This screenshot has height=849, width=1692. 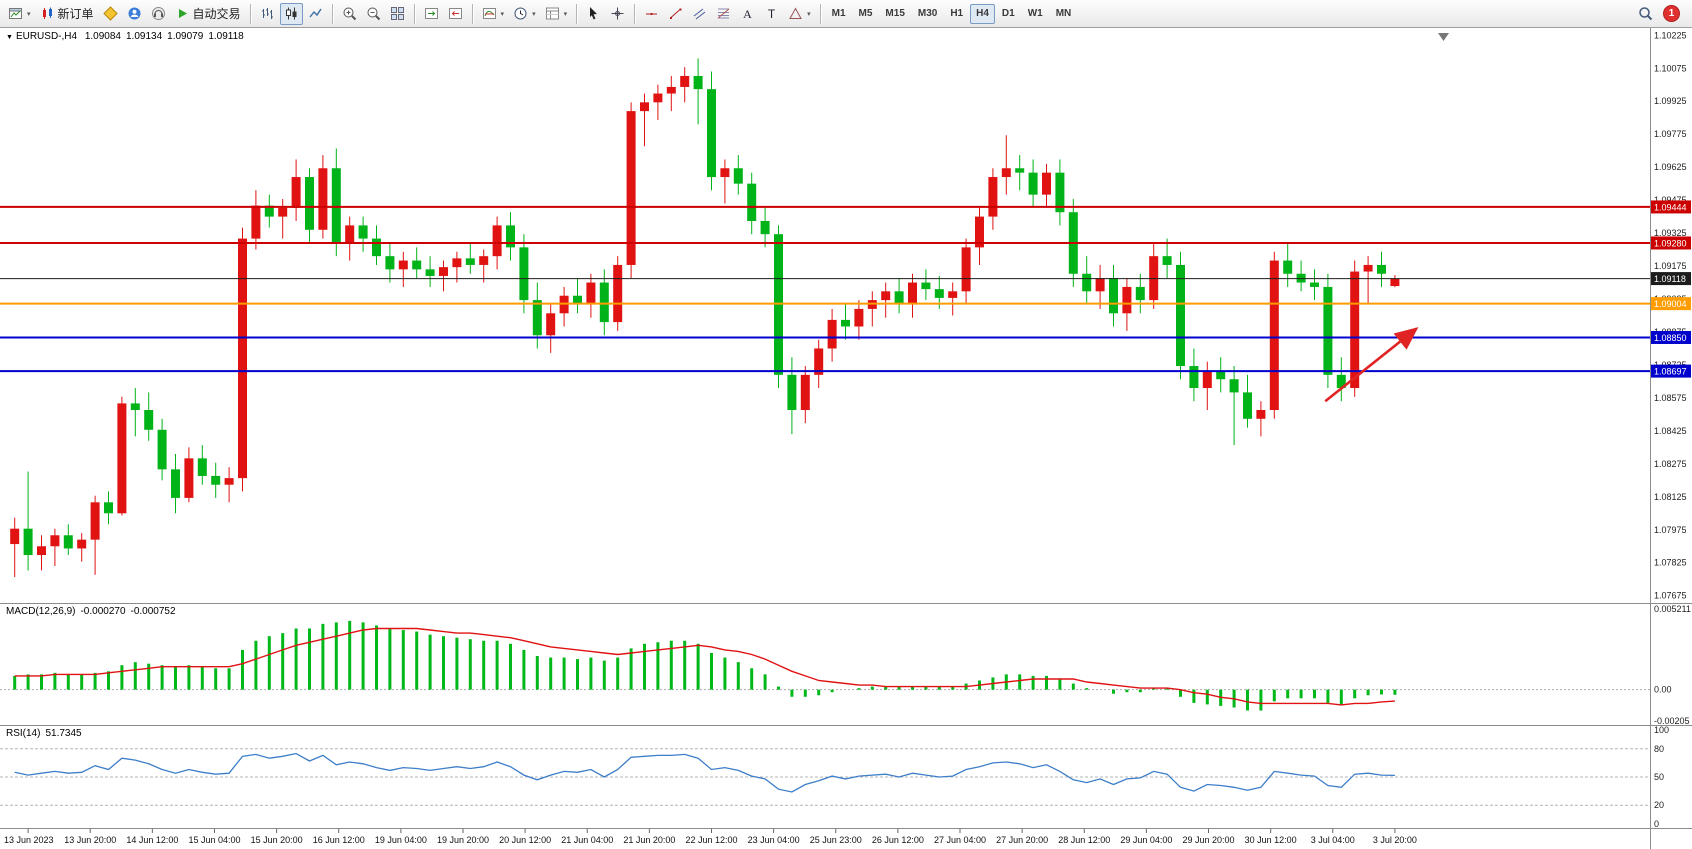 What do you see at coordinates (277, 840) in the screenshot?
I see `svg-text: 15 Jun 20:00` at bounding box center [277, 840].